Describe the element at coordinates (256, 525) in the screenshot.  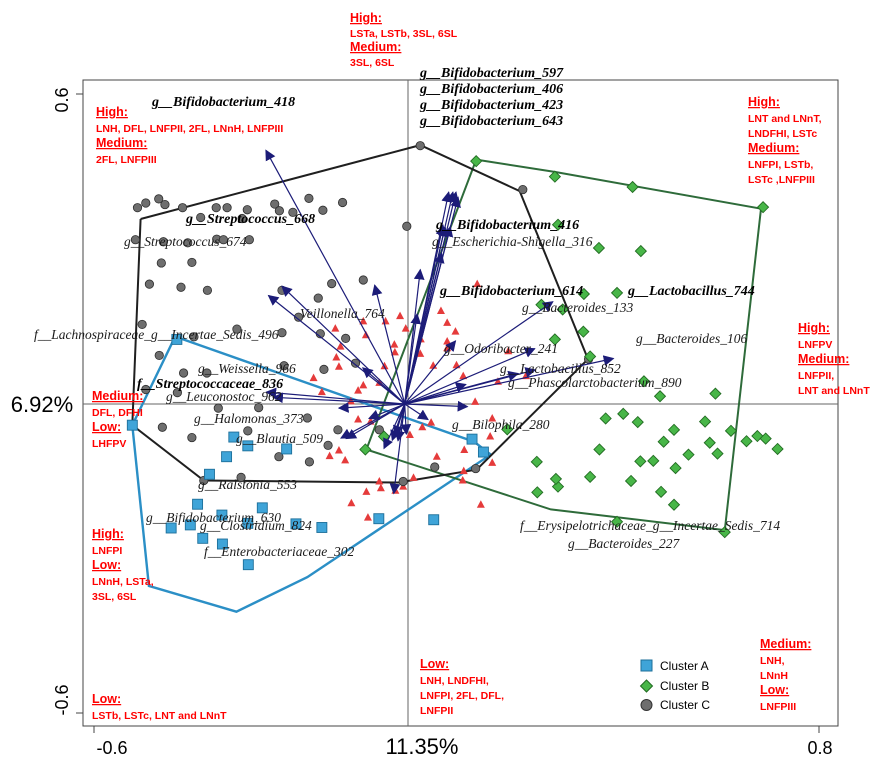
I see `taxon-label: g__Clostridium_824` at that location.